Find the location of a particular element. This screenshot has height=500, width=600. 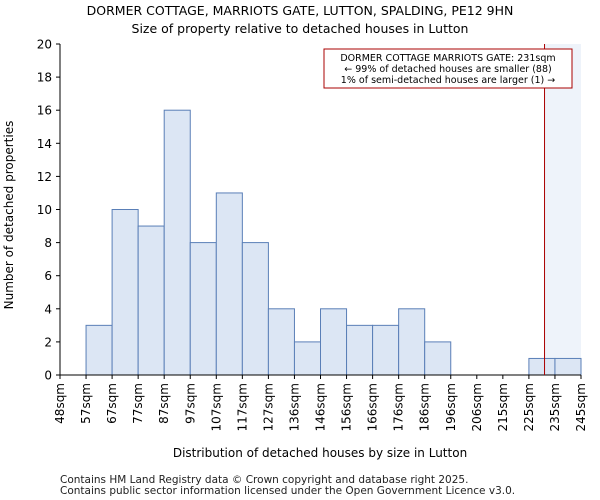

x-tick-label: 127sqm is located at coordinates (268, 407).